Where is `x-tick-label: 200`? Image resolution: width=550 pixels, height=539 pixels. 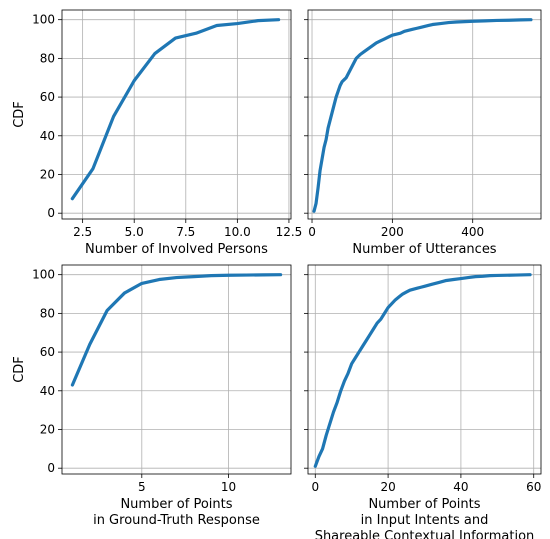 x-tick-label: 200 is located at coordinates (392, 232).